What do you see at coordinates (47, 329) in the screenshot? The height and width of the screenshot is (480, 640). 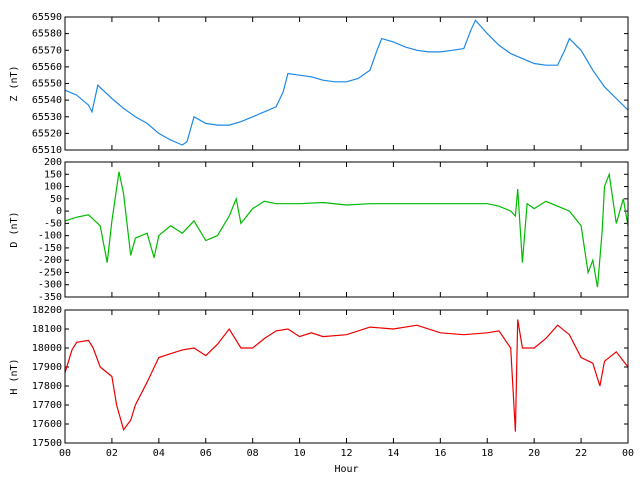 I see `y-tick-label: 18100` at bounding box center [47, 329].